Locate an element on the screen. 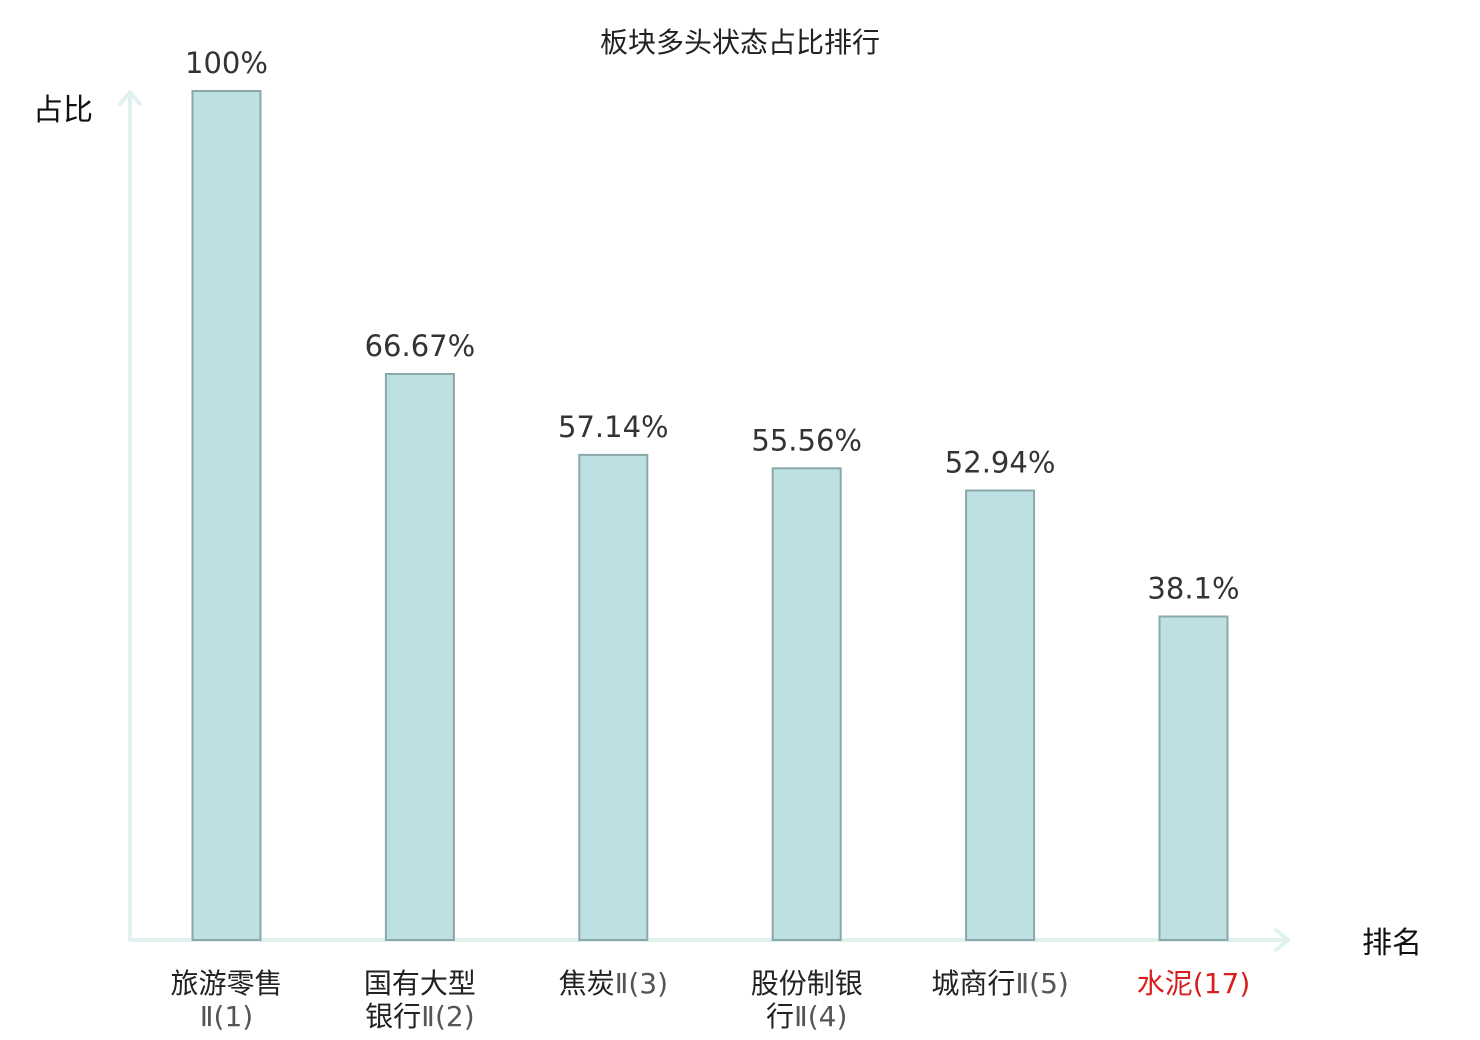 This screenshot has height=1040, width=1480. x-tick-label-name: 股份制银 is located at coordinates (807, 983).